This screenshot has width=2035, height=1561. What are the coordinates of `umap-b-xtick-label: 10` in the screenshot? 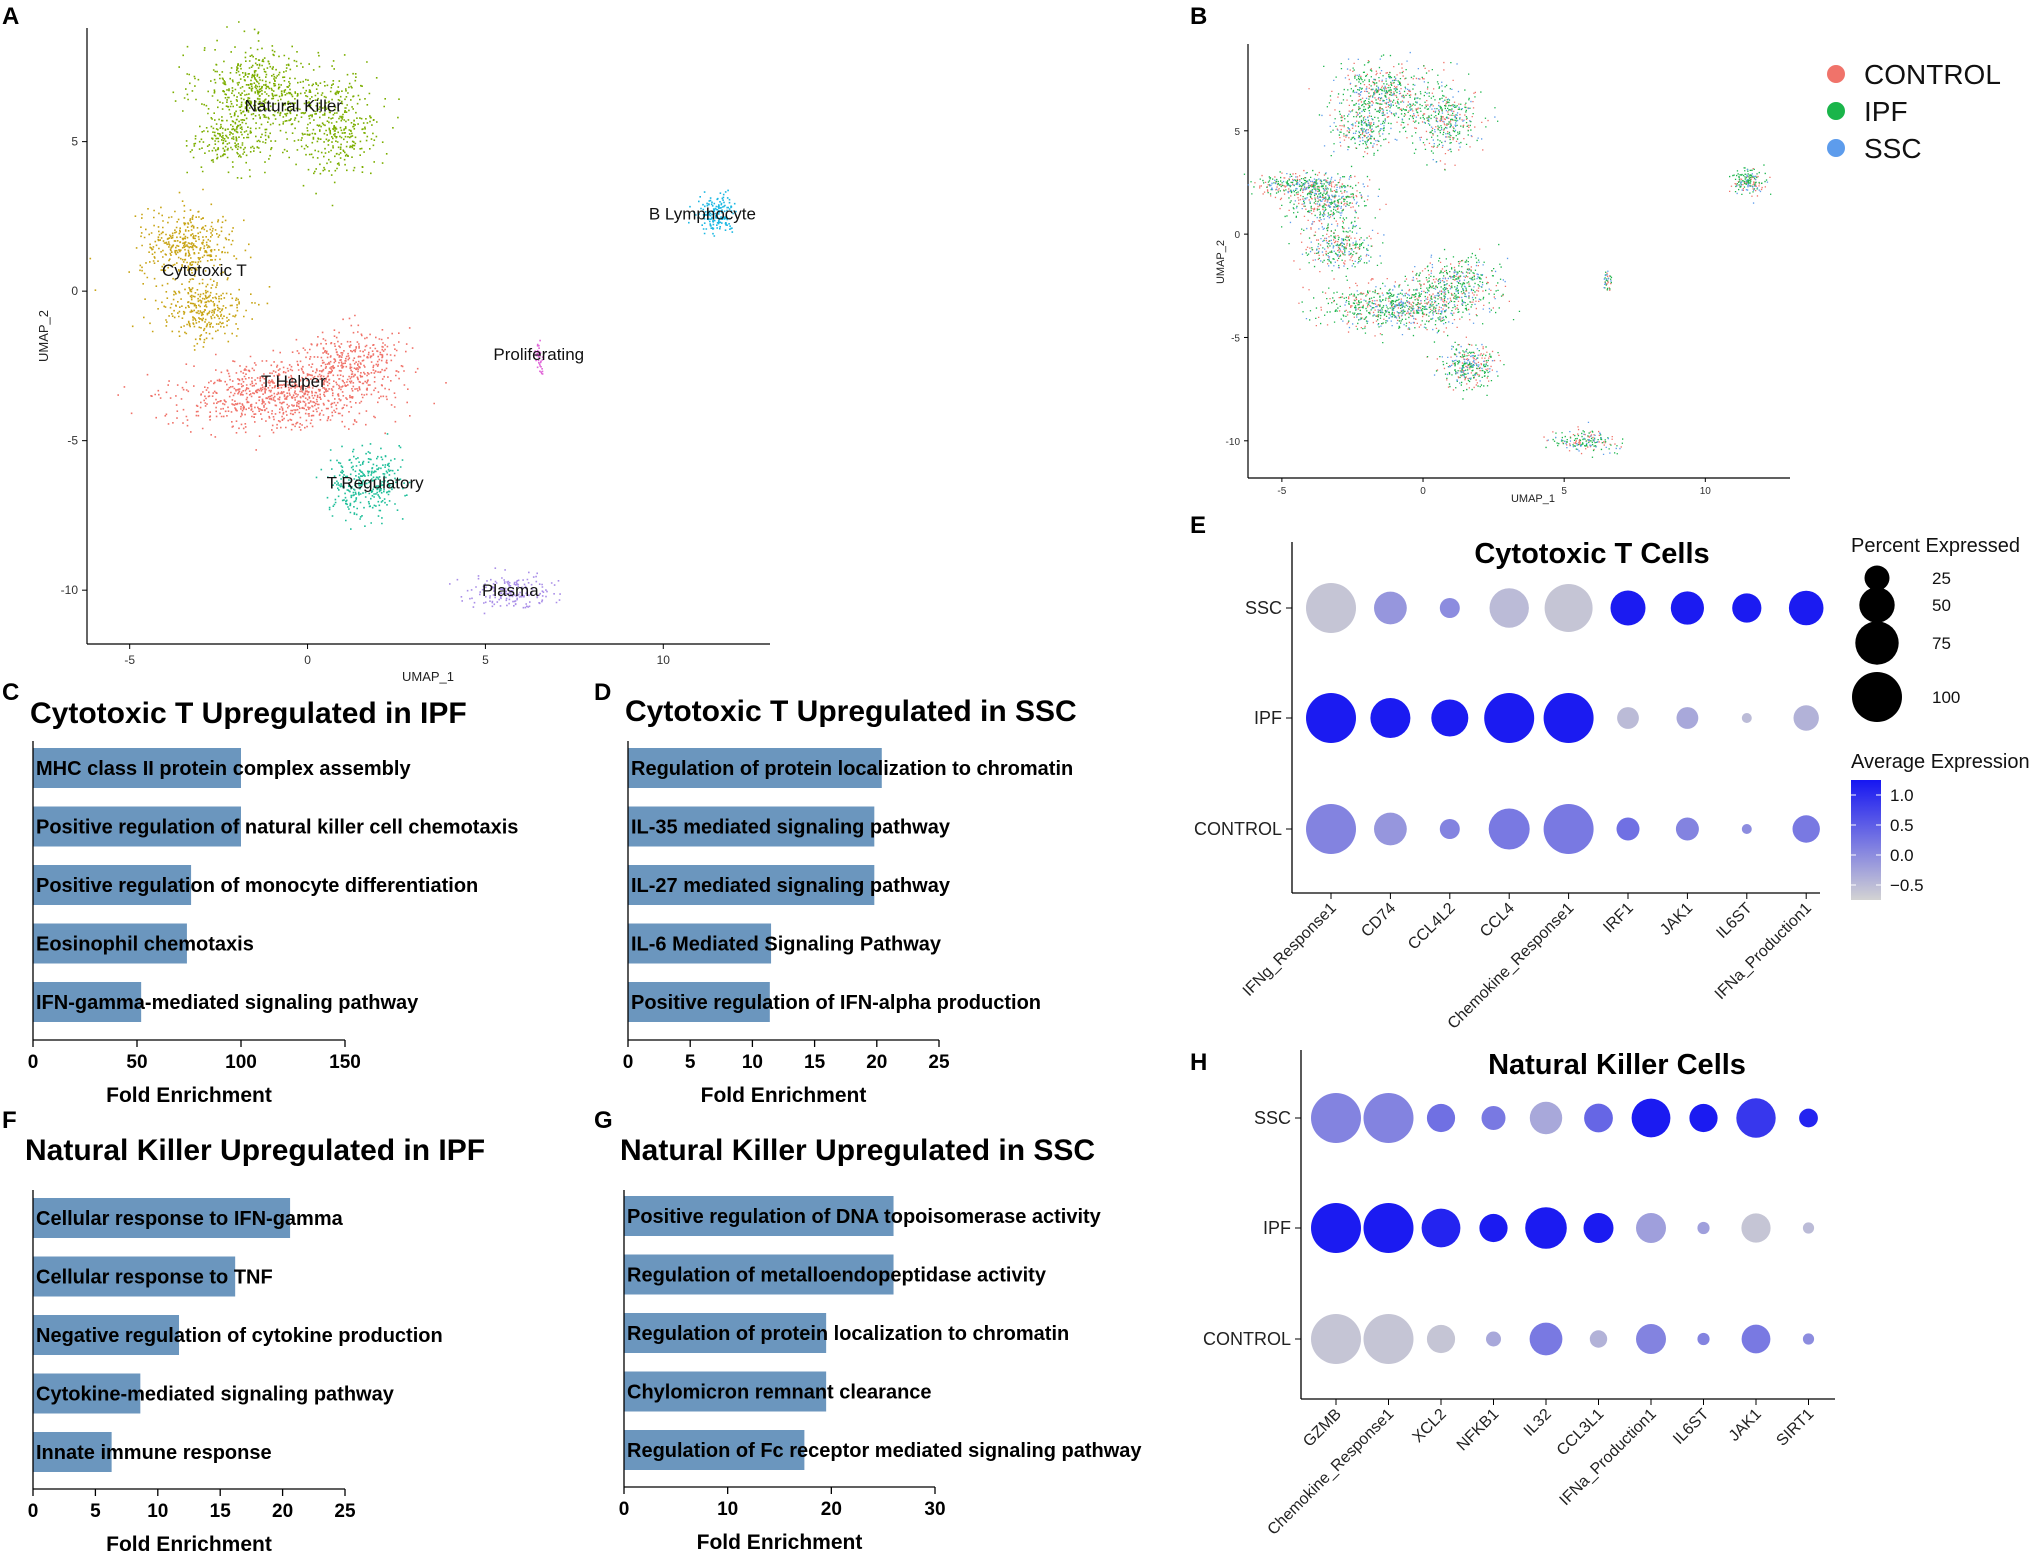 It's located at (1706, 491).